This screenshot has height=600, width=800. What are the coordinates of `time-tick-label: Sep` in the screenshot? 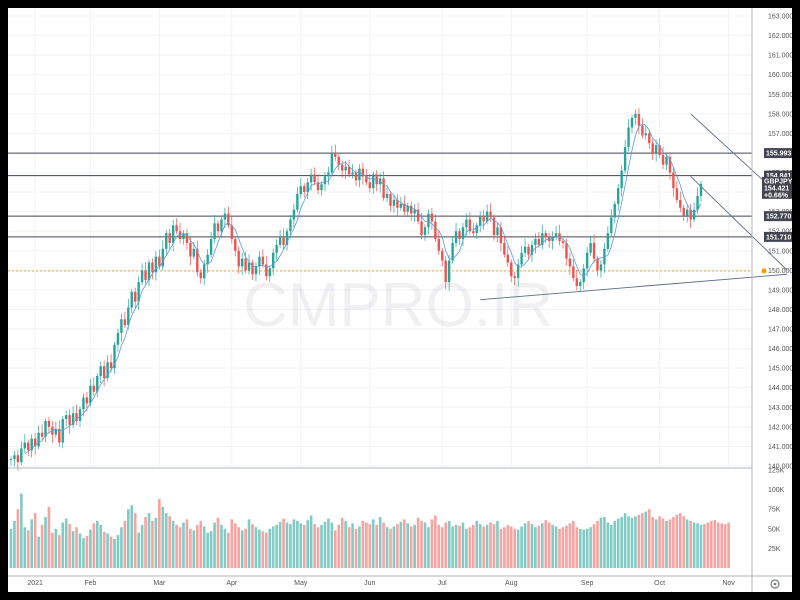 It's located at (587, 583).